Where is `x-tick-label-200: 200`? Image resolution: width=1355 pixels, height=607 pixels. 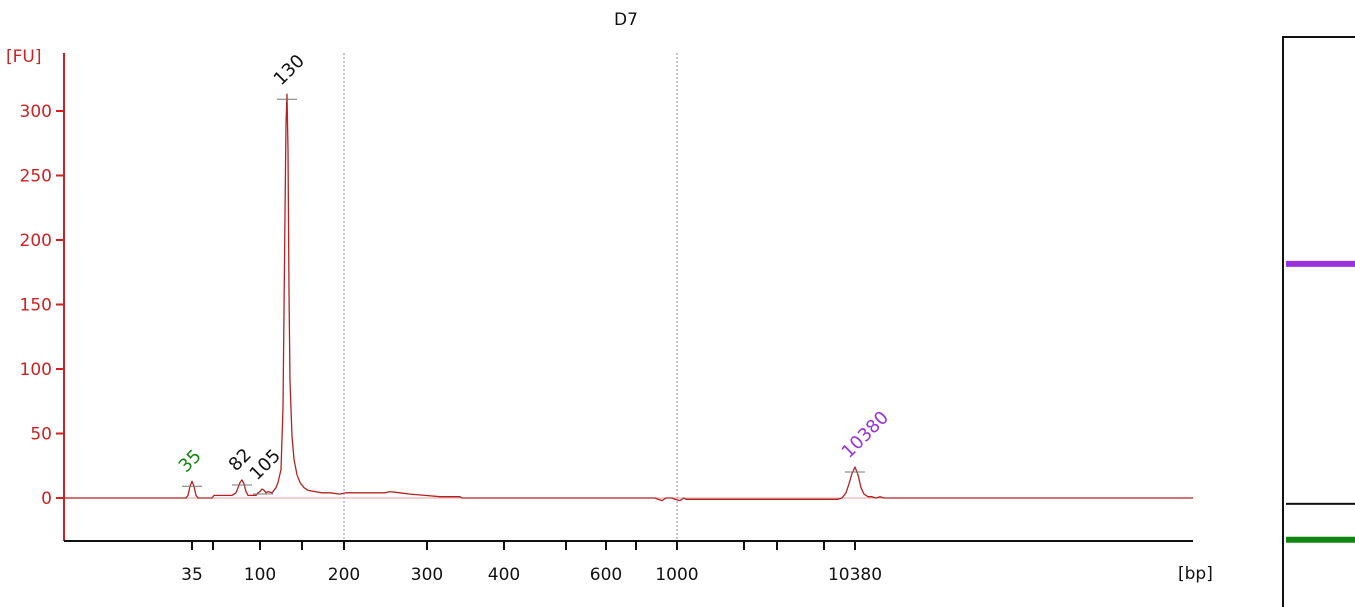 x-tick-label-200: 200 is located at coordinates (344, 575).